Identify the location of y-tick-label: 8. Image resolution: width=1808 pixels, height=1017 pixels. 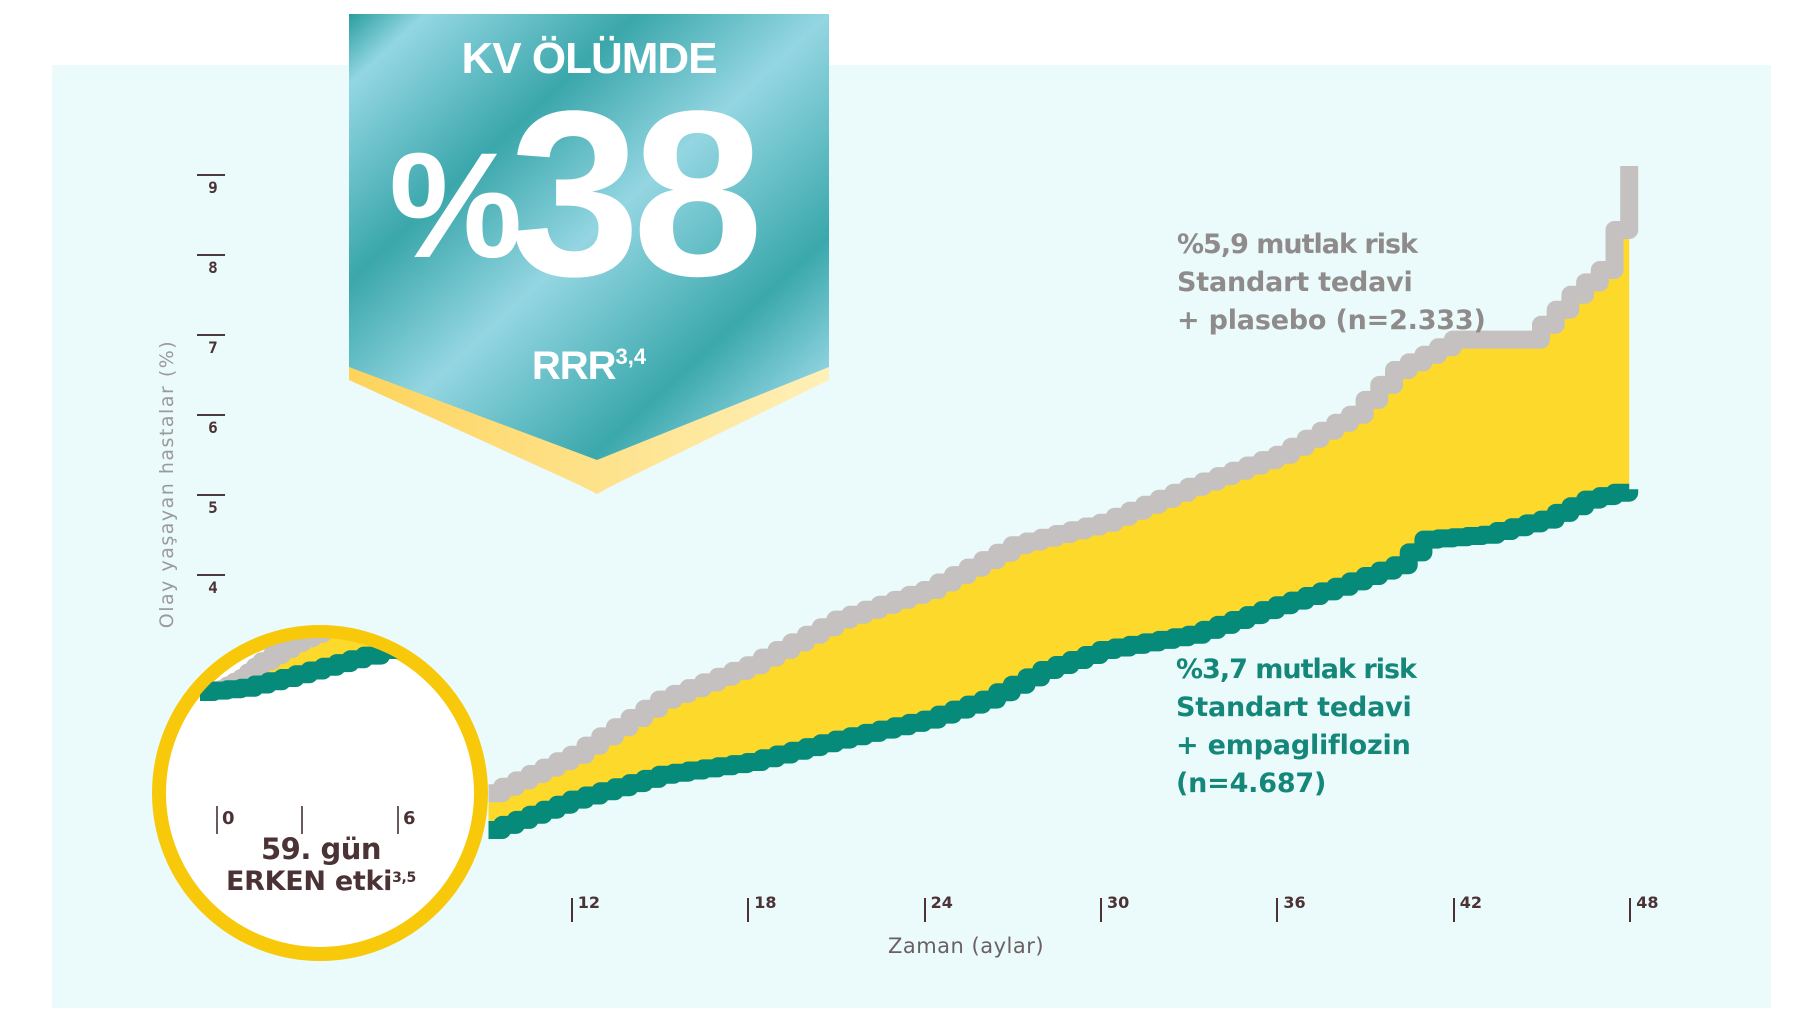
(213, 267).